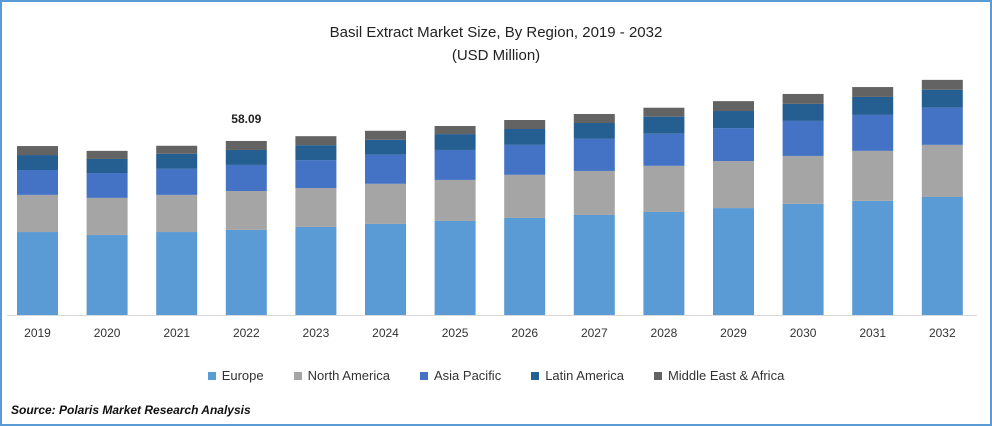 The image size is (992, 426). What do you see at coordinates (385, 203) in the screenshot?
I see `bar-segment-north-america-2024` at bounding box center [385, 203].